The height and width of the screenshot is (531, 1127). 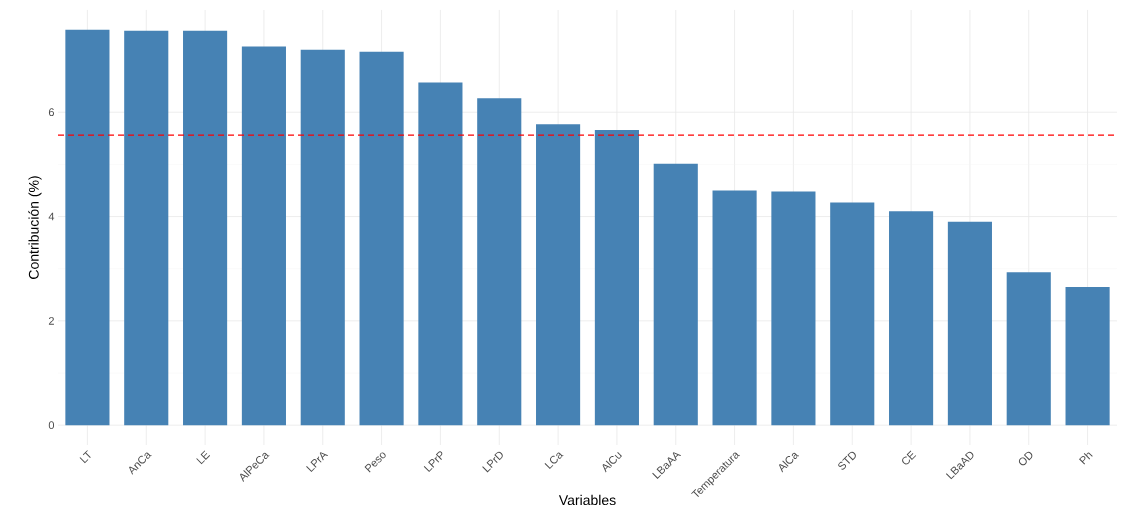 I want to click on y-tick-label: 6, so click(x=51, y=112).